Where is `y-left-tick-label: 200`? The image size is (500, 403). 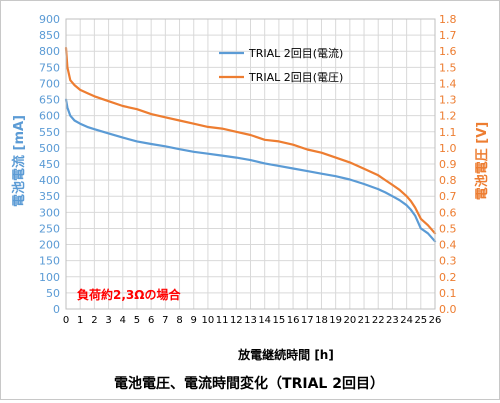
y-left-tick-label: 200 is located at coordinates (49, 245).